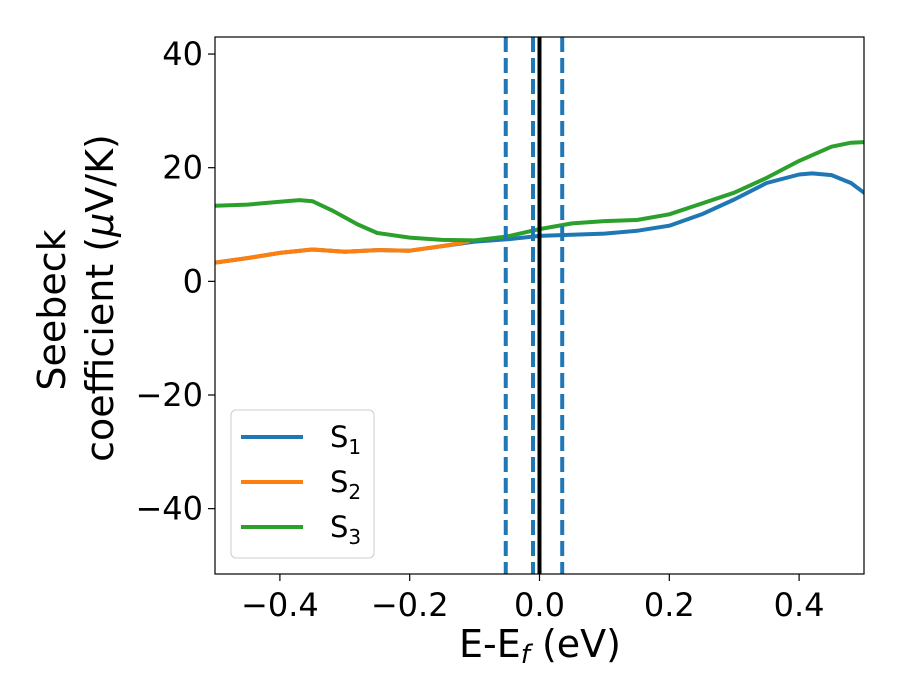  I want to click on x-axis-ticks: −0.4 −0.2 0.0 0.2 0.4, so click(533, 599).